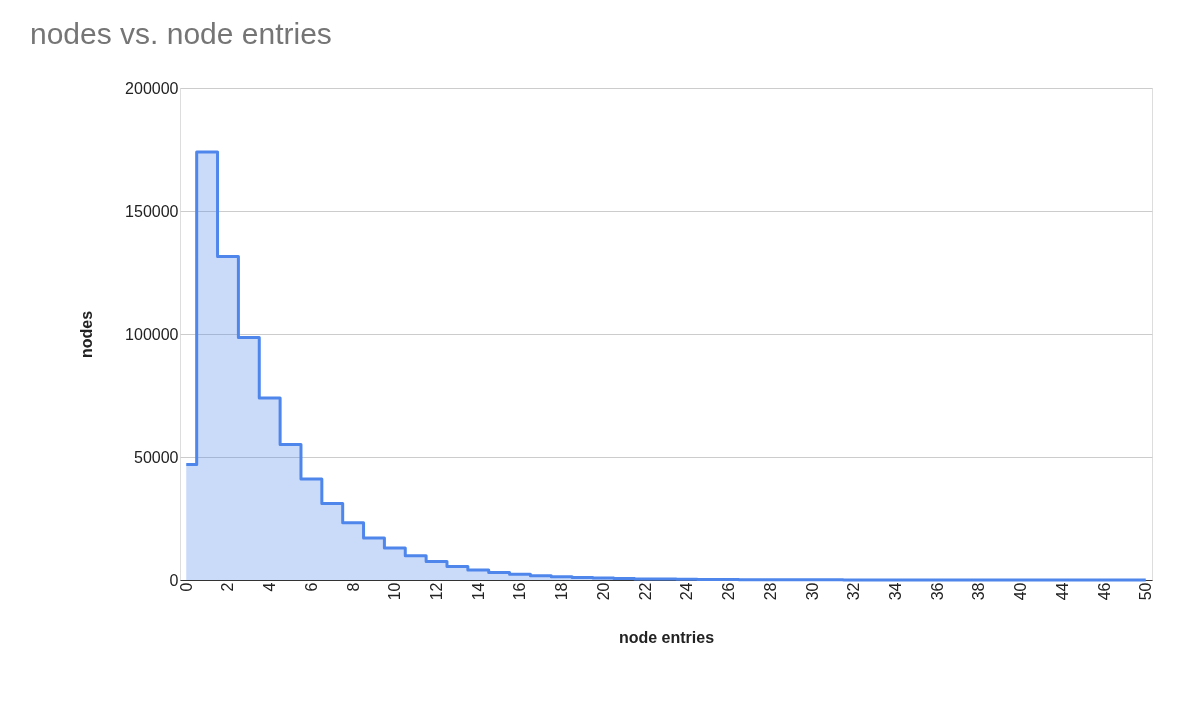 The height and width of the screenshot is (728, 1194). Describe the element at coordinates (603, 591) in the screenshot. I see `x-tick-label: 20` at that location.